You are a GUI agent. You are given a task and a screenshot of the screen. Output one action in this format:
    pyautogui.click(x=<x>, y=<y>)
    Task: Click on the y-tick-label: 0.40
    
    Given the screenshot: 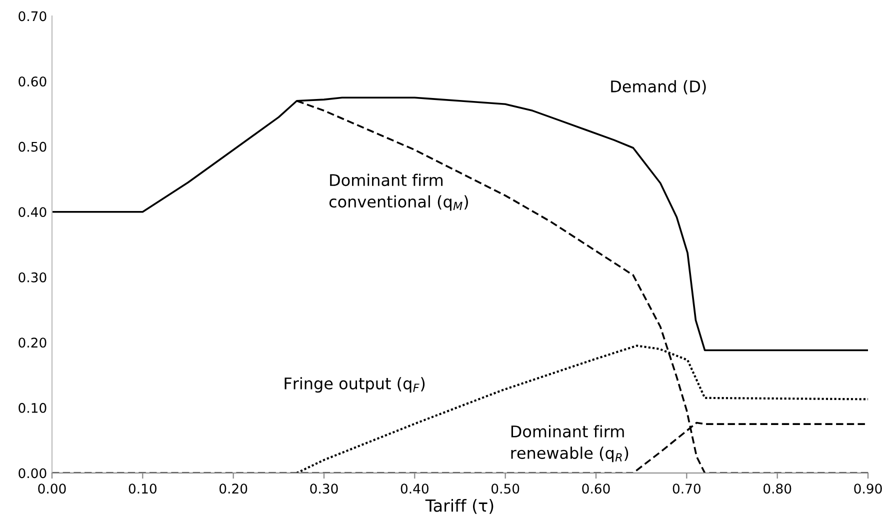 What is the action you would take?
    pyautogui.click(x=32, y=212)
    